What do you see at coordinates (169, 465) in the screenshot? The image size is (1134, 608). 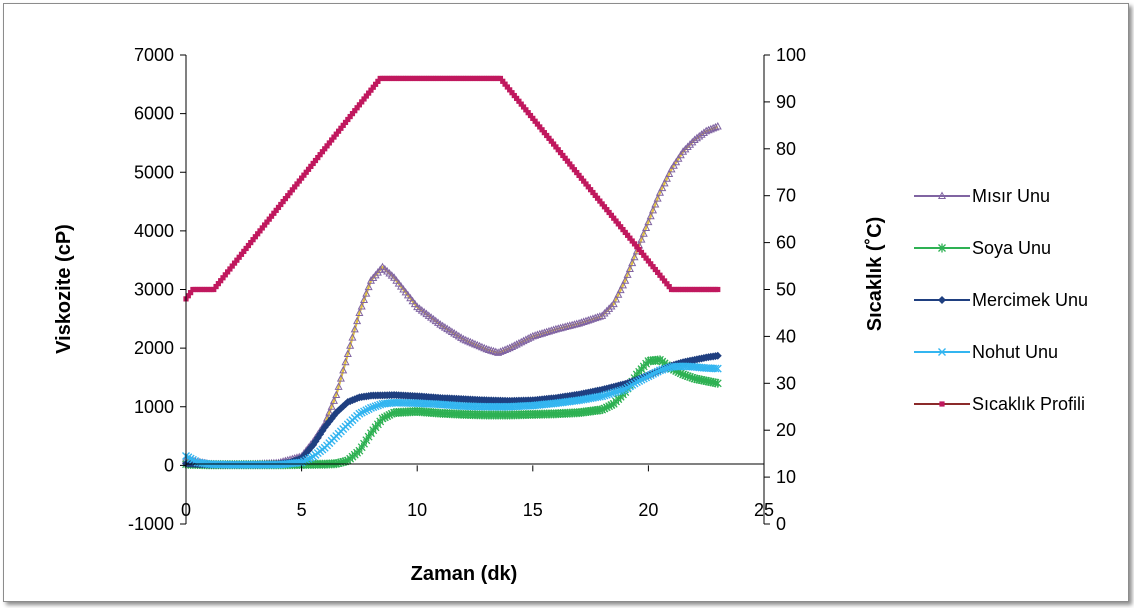 I see `y-tick-label: 0` at bounding box center [169, 465].